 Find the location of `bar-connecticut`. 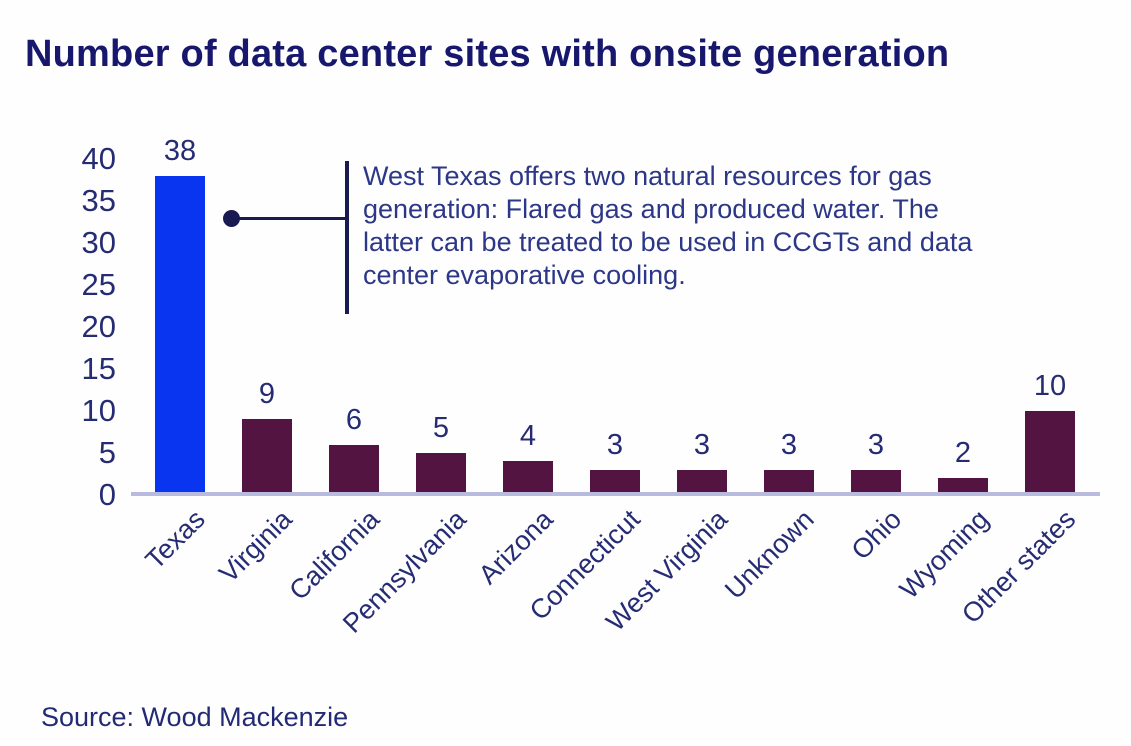

bar-connecticut is located at coordinates (615, 482).